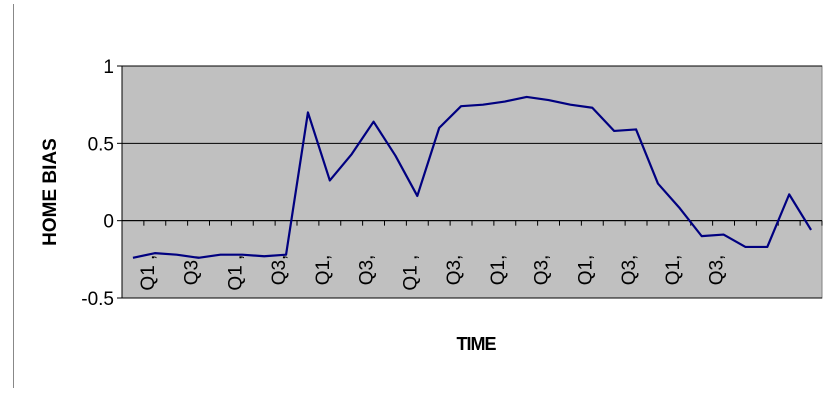 Image resolution: width=832 pixels, height=397 pixels. What do you see at coordinates (477, 344) in the screenshot?
I see `x-axis-label: TIME` at bounding box center [477, 344].